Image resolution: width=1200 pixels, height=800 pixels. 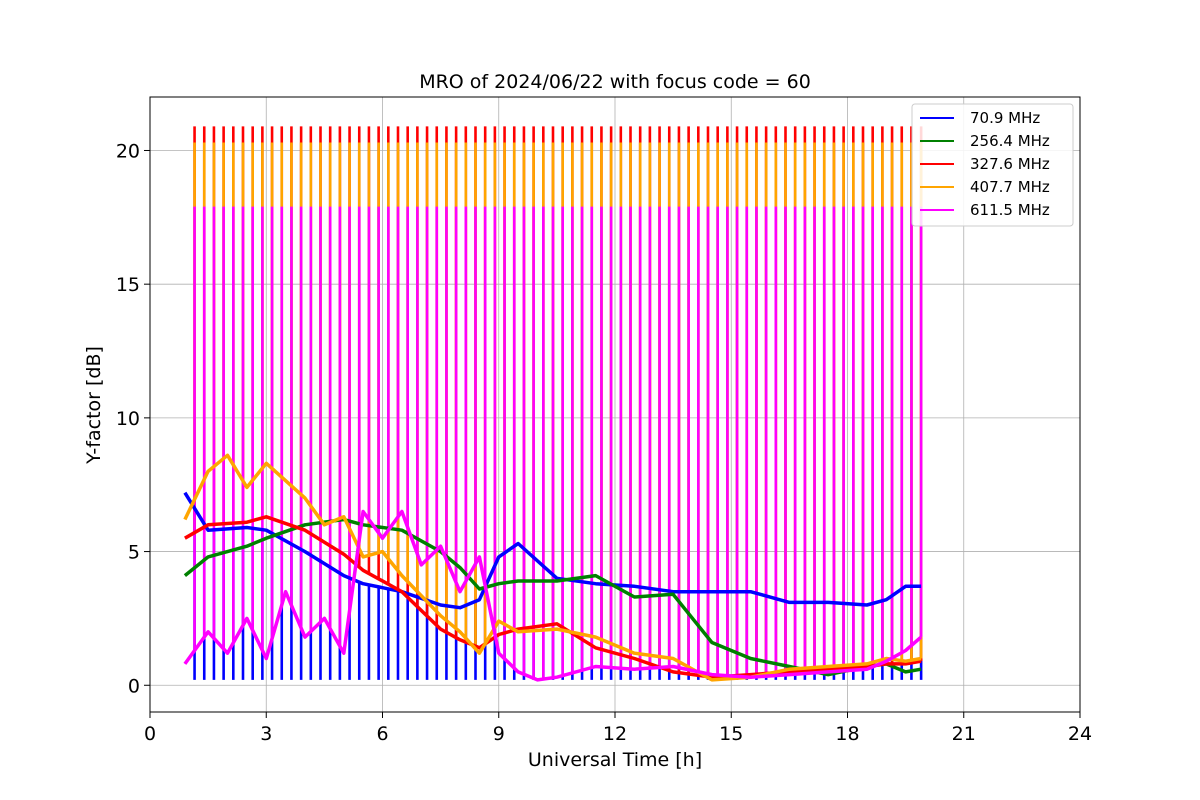 I want to click on x-tick-label: 15, so click(x=731, y=734).